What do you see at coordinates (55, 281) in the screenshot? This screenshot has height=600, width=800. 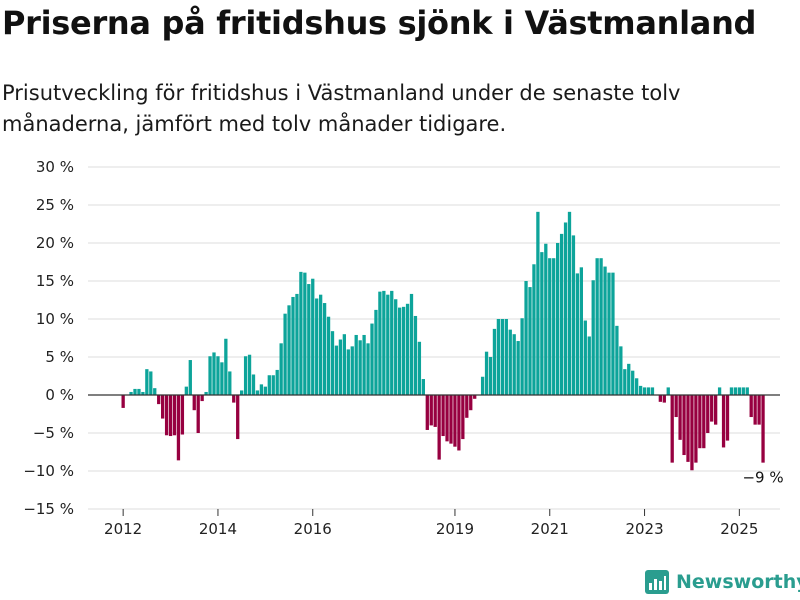 I see `y-tick-label: 15 %` at bounding box center [55, 281].